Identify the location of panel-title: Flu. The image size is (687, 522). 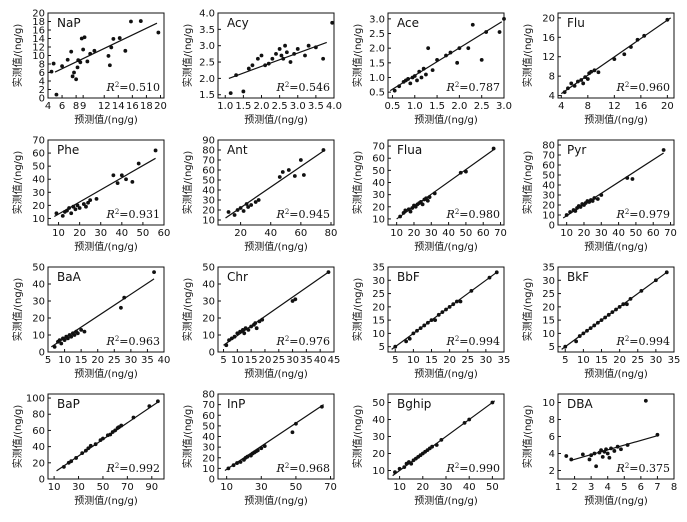
(576, 23).